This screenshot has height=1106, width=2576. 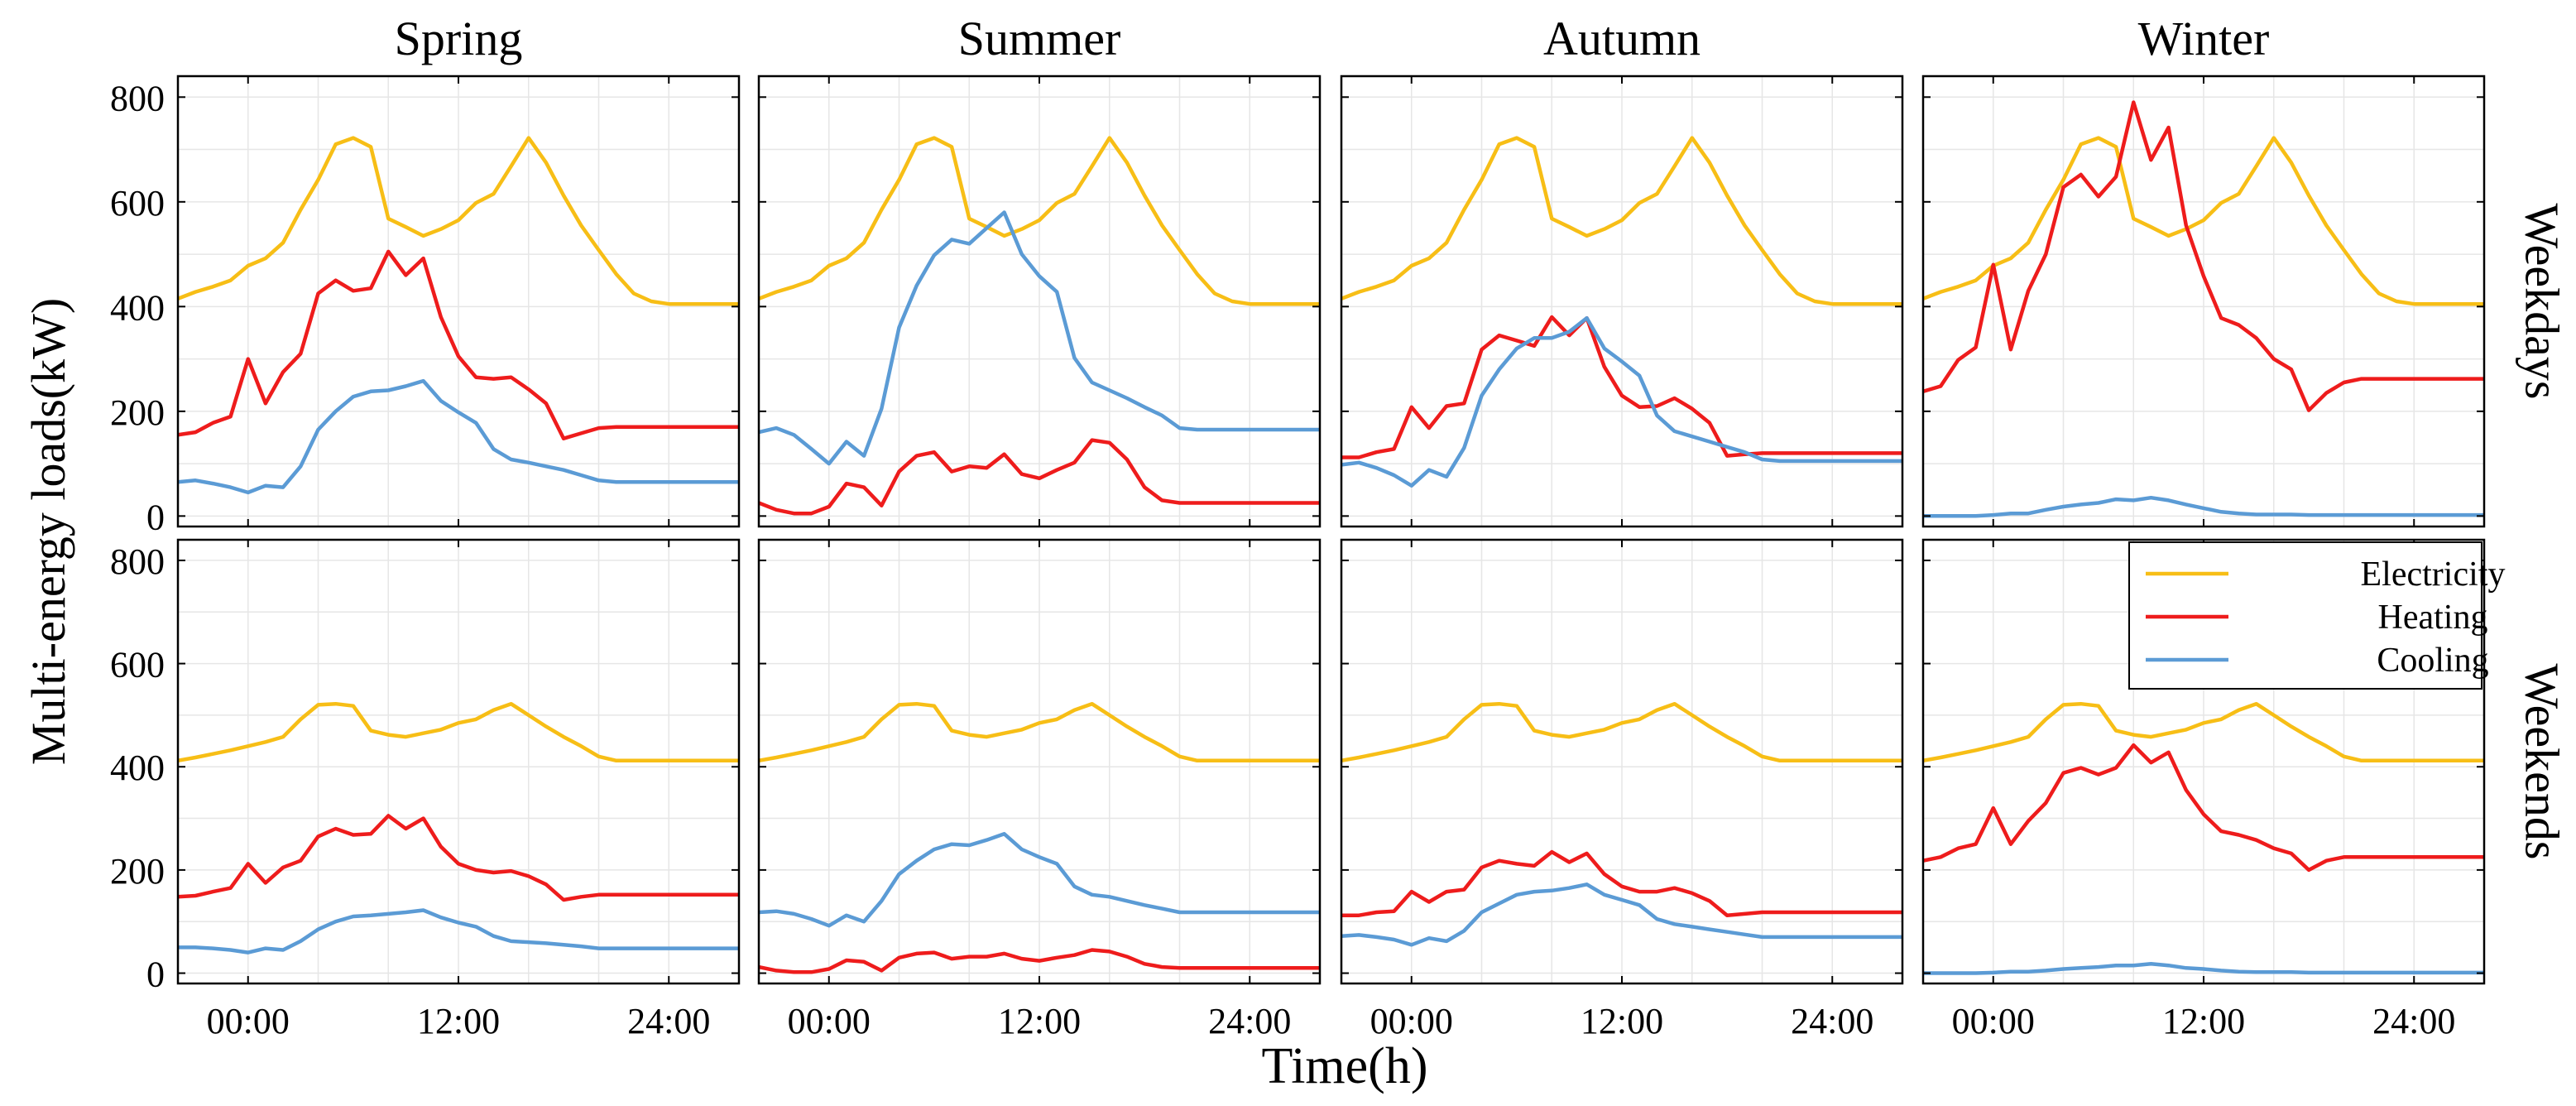 I want to click on column-title-winter: Winter, so click(x=2204, y=38).